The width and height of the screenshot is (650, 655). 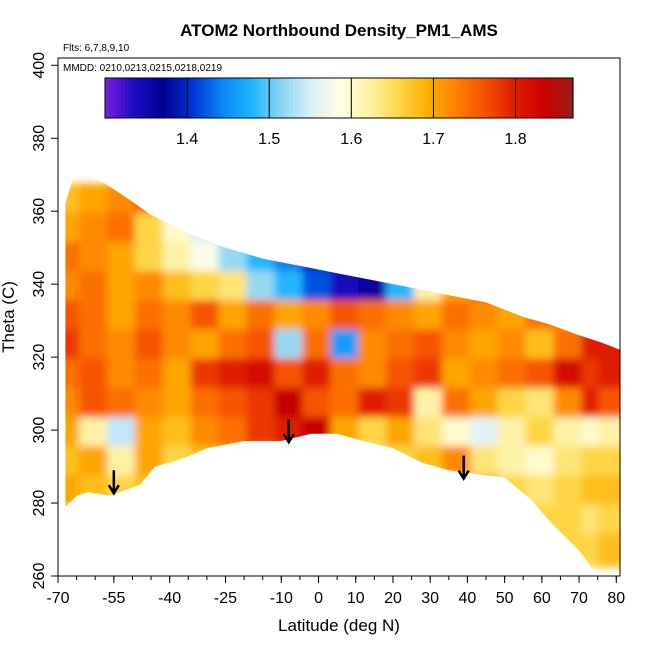 I want to click on x-axis: -70 -55 -40 -25 -10 0 10 20 30 40 50 60 70 80, so click(x=335, y=591).